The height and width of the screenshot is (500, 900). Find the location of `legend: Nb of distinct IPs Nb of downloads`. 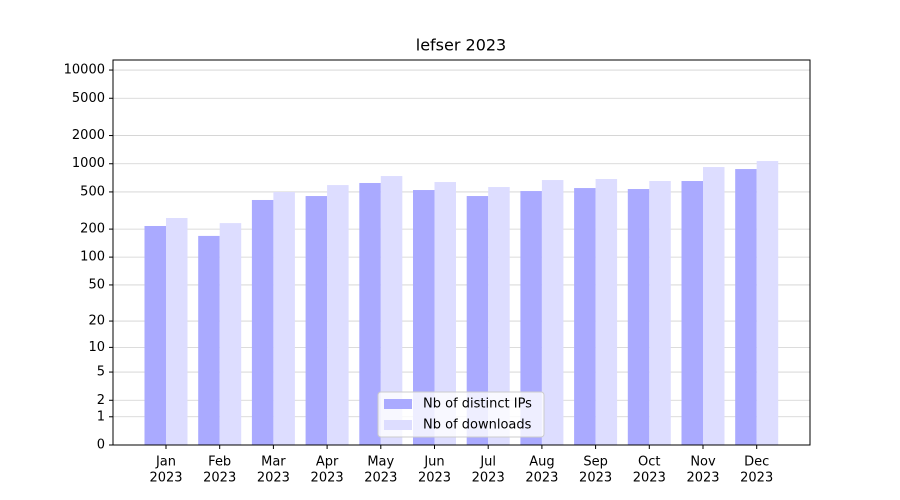

legend: Nb of distinct IPs Nb of downloads is located at coordinates (461, 414).